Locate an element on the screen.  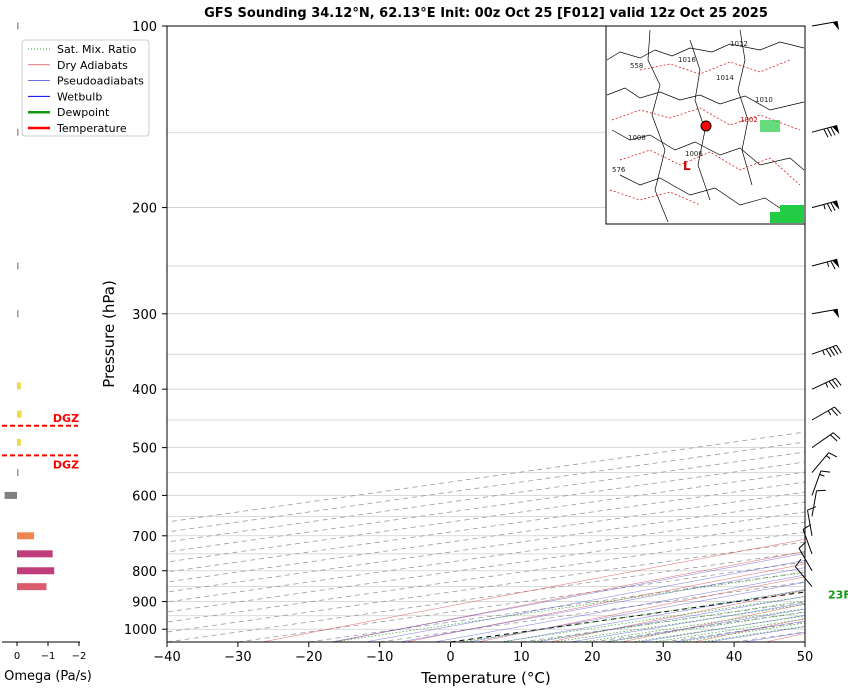
y-tick-label: 900 is located at coordinates (144, 603).